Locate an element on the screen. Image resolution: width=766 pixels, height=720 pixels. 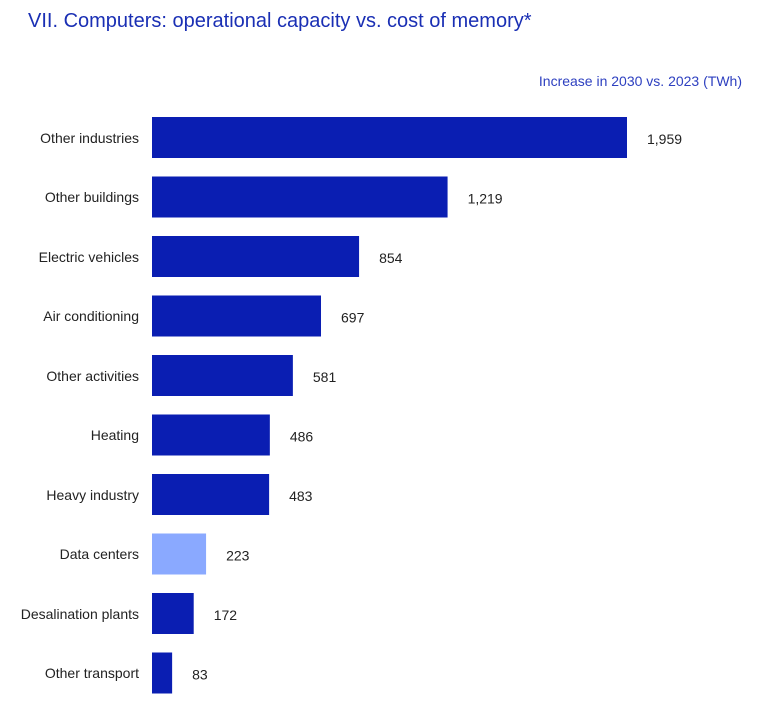
value-label: 483 is located at coordinates (301, 496).